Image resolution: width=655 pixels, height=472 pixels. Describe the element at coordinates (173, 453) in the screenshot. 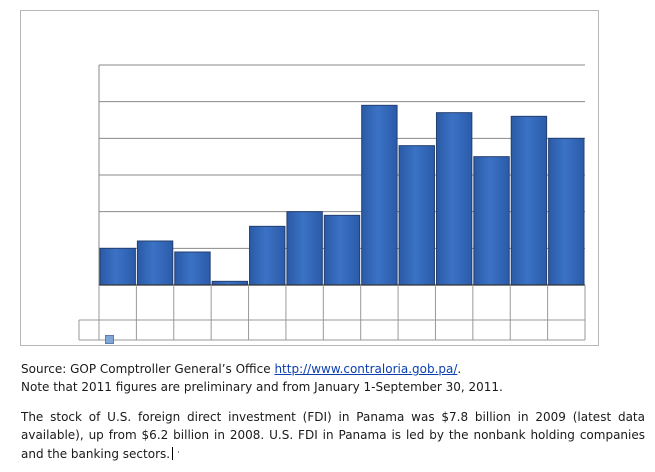

I see `text-cursor` at that location.